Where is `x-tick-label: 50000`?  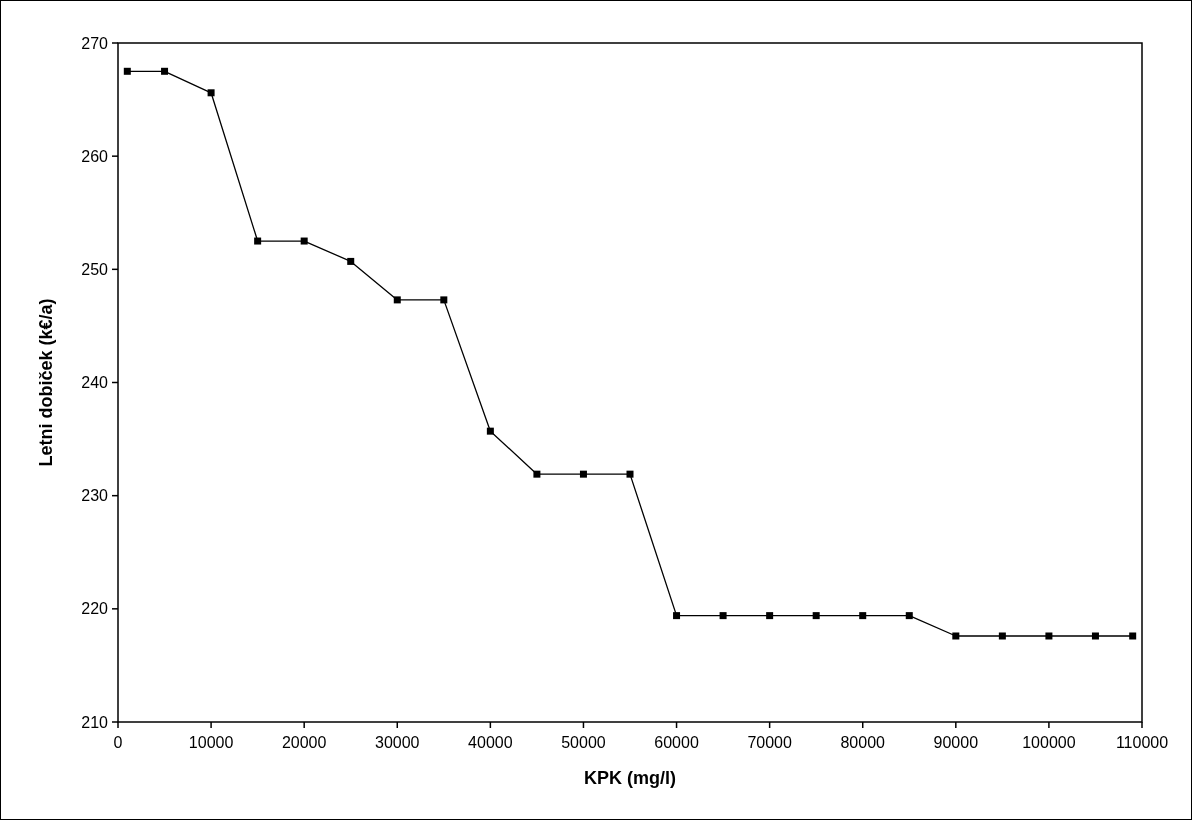
x-tick-label: 50000 is located at coordinates (583, 742).